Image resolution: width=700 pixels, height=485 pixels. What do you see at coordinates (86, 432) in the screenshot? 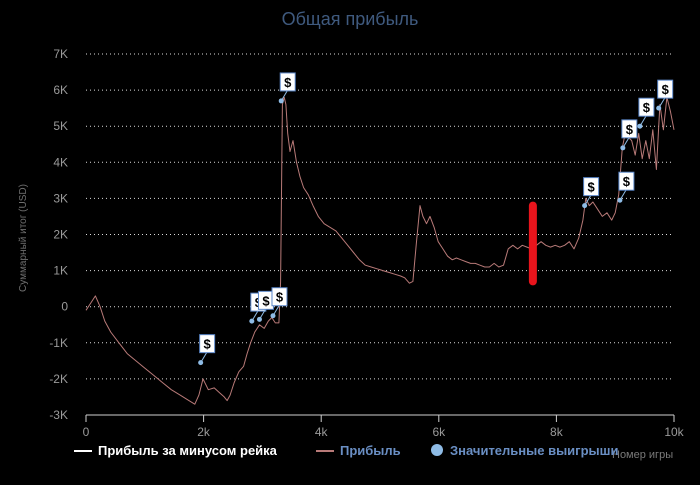
I see `x-tick-label: 0` at bounding box center [86, 432].